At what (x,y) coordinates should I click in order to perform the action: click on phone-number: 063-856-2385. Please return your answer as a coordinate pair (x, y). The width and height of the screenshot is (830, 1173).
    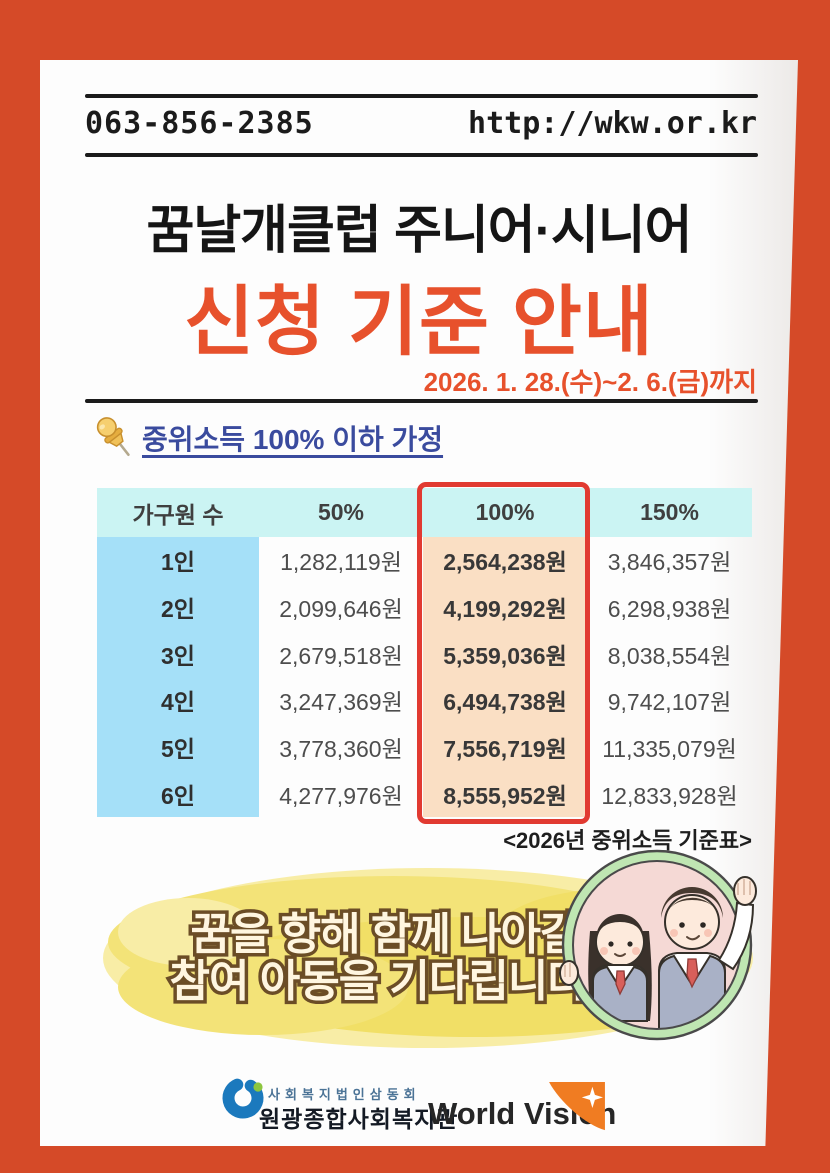
    Looking at the image, I should click on (199, 123).